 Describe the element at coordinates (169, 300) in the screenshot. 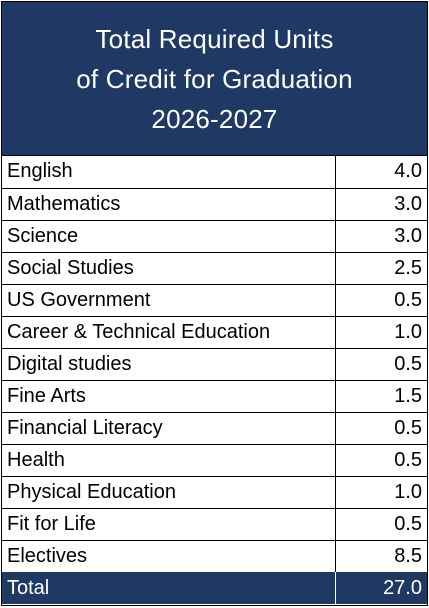

I see `subject-cell: US Government` at that location.